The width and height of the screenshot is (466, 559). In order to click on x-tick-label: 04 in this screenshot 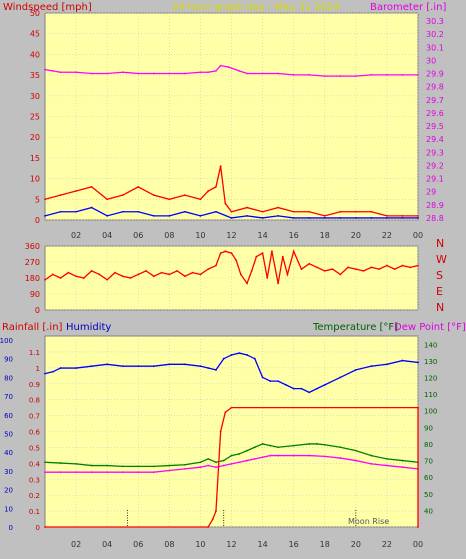, I will do `click(107, 544)`.